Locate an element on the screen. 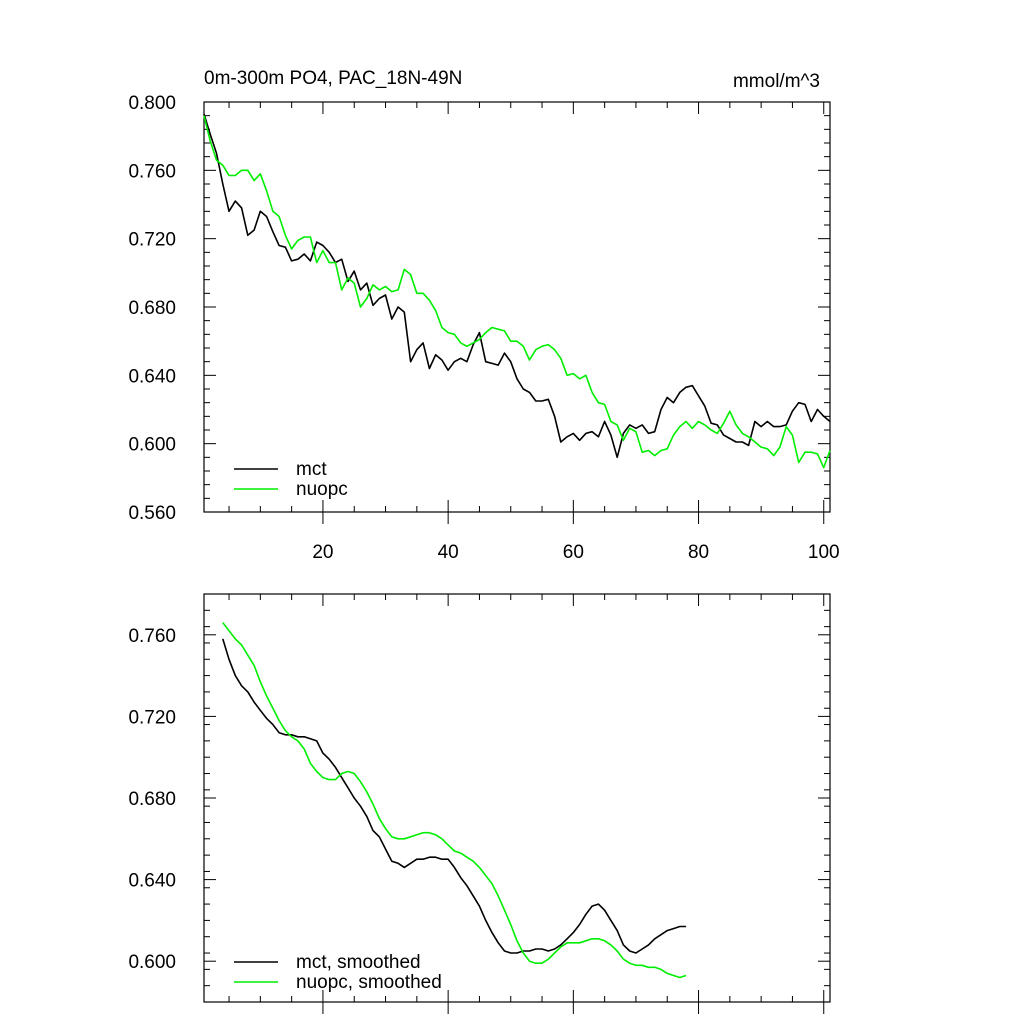  x-tick-label: 20 is located at coordinates (322, 552).